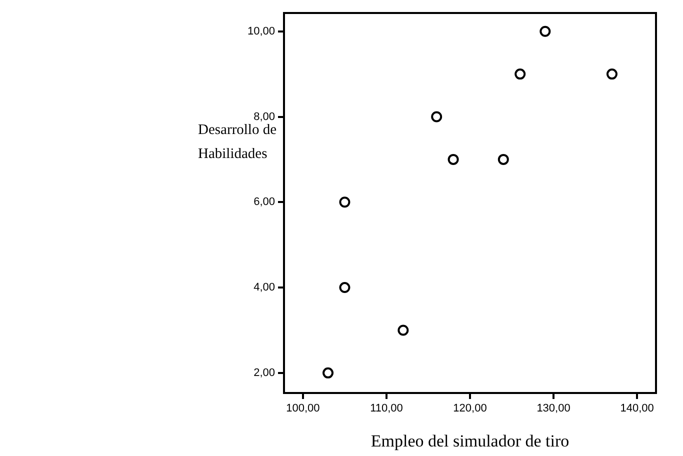 This screenshot has width=683, height=456. What do you see at coordinates (386, 408) in the screenshot?
I see `x-tick-label: 110,00` at bounding box center [386, 408].